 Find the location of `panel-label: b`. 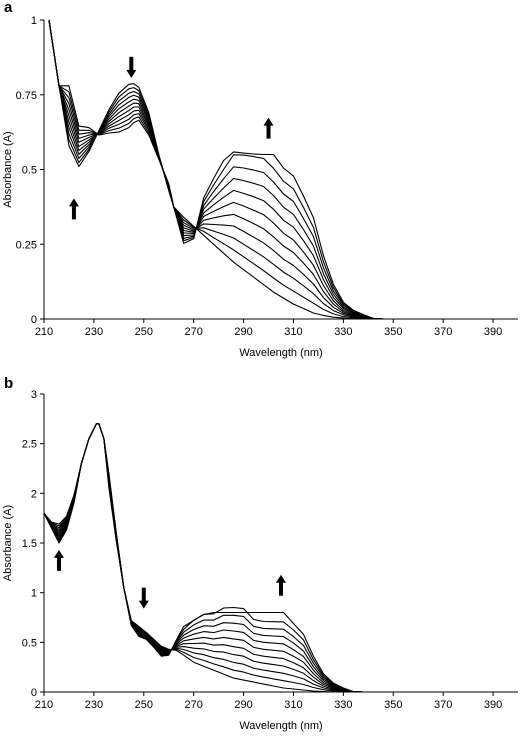

panel-label: b is located at coordinates (8, 383).